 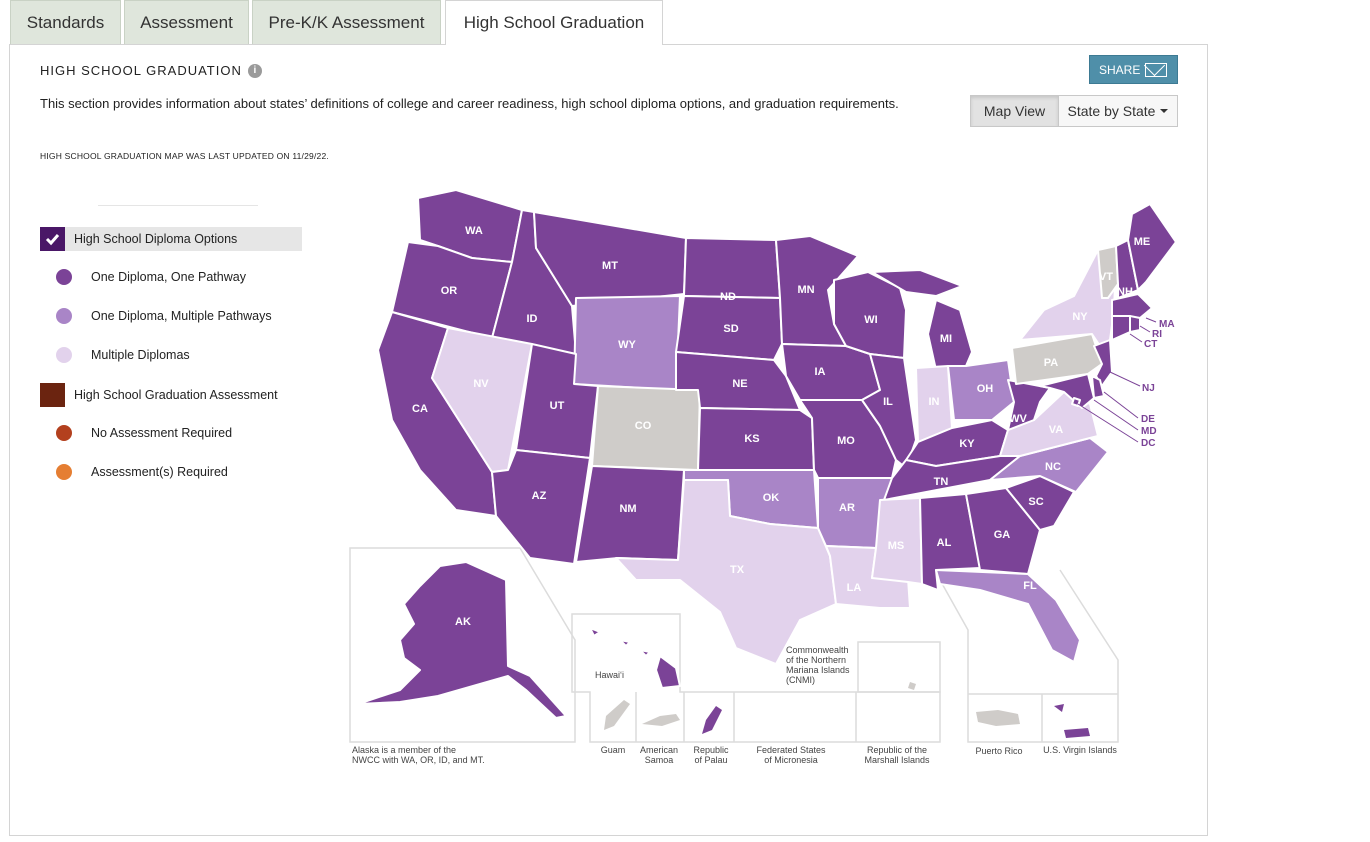 I want to click on legend-item-one-diploma-multiple-pathways: One Diploma, Multiple Pathways, so click(x=164, y=316).